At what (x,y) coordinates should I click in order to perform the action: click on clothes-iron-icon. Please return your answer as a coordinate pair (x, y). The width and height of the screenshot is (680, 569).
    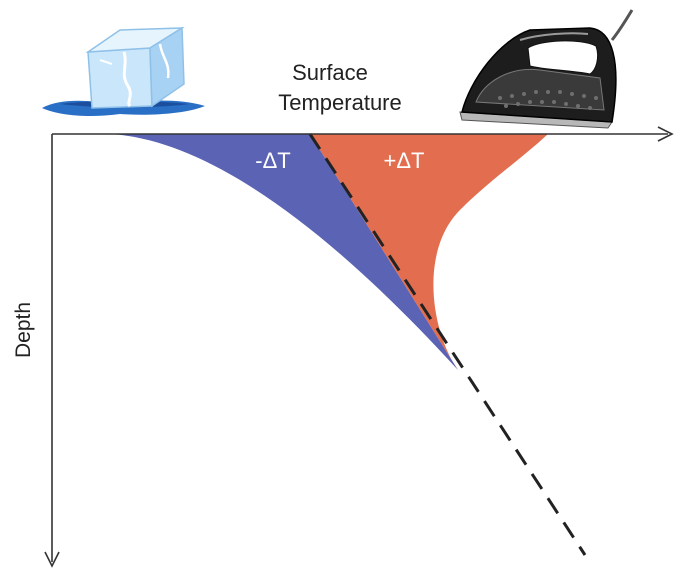
    Looking at the image, I should click on (546, 69).